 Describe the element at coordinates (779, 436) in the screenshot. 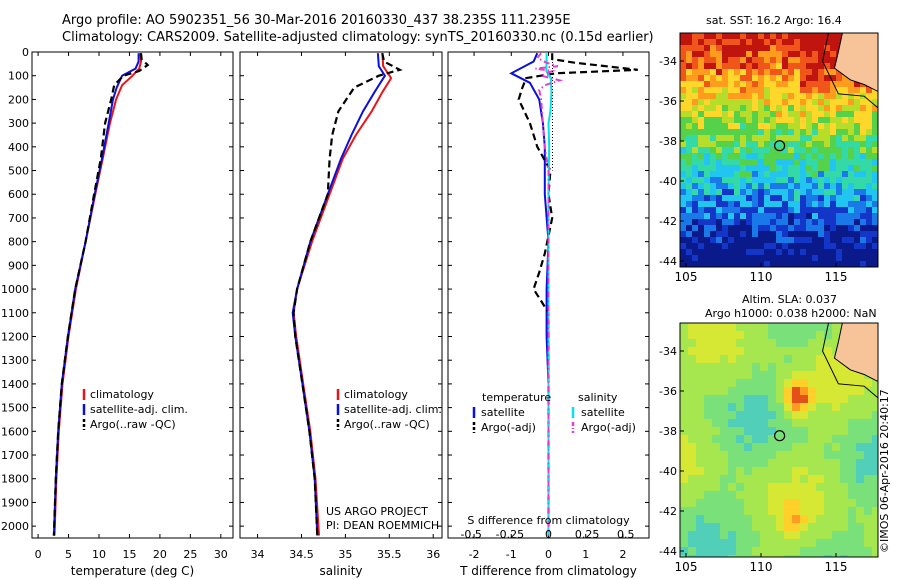

I see `sla-argo-position-marker` at that location.